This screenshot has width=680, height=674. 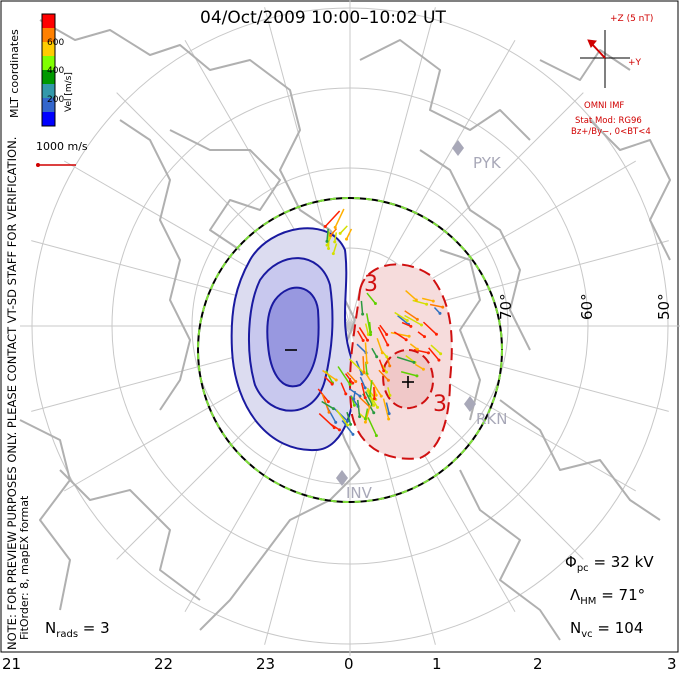 I want to click on mlt-tick-0: 0, so click(x=349, y=664).